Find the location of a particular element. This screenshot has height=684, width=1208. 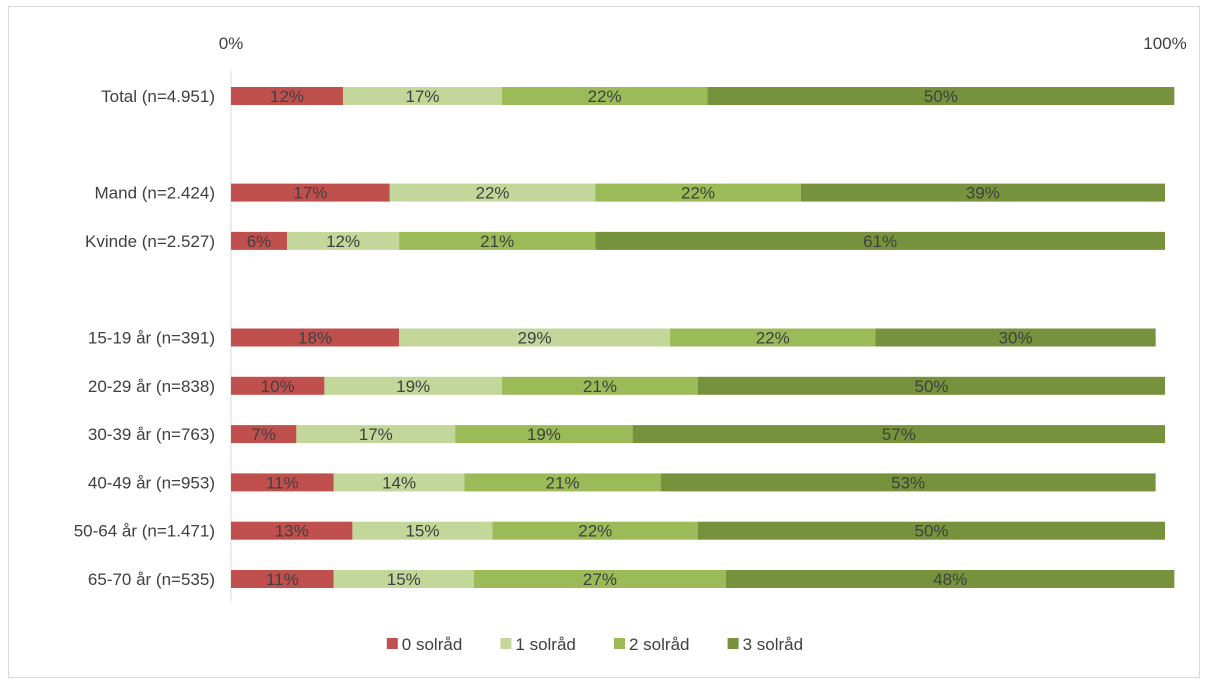

data-label: 30% is located at coordinates (1016, 338).